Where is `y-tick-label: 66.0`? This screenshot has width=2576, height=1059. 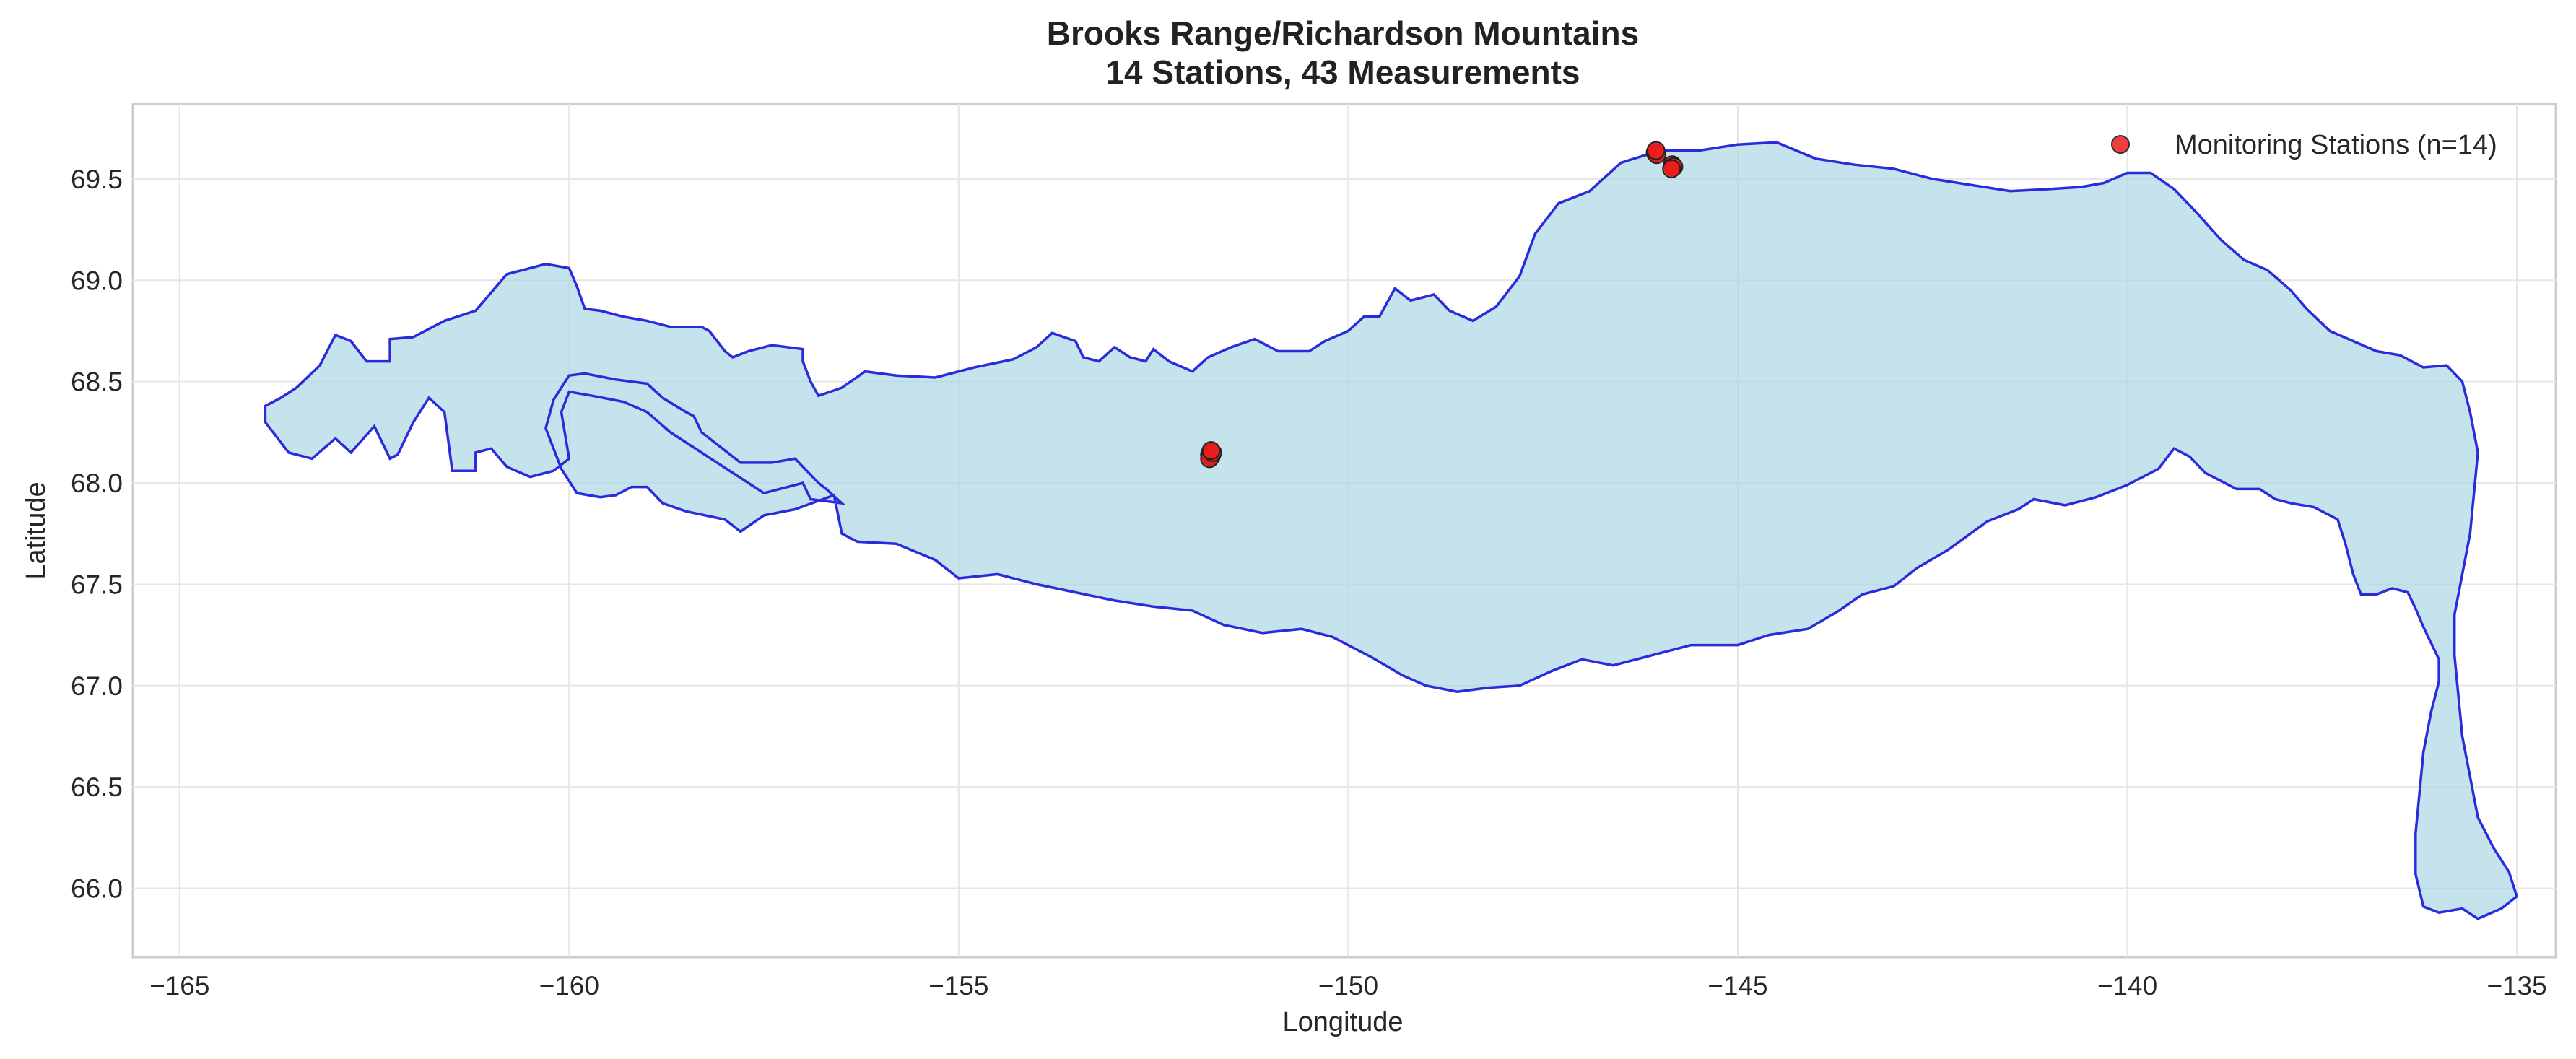
y-tick-label: 66.0 is located at coordinates (97, 889).